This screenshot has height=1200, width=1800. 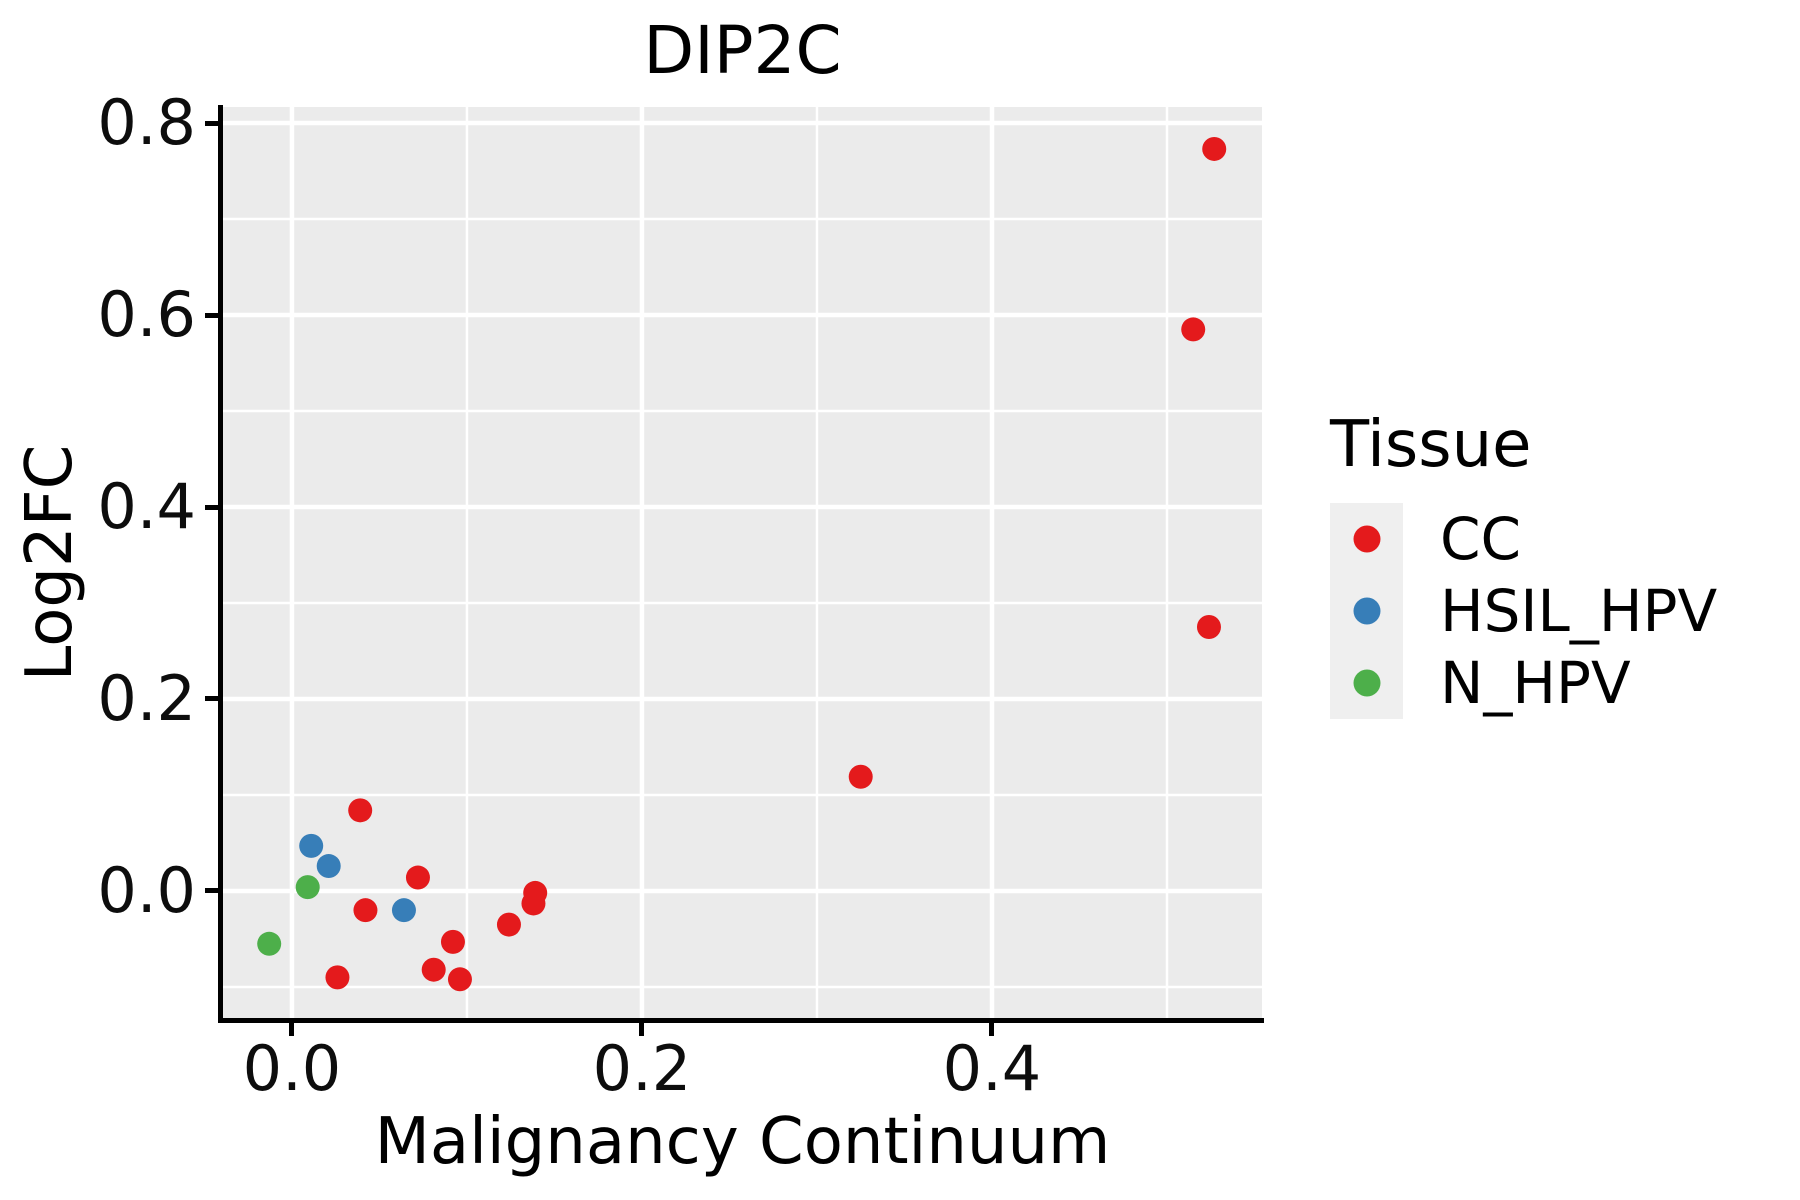 I want to click on legend-row-CC: CC, so click(x=1560, y=539).